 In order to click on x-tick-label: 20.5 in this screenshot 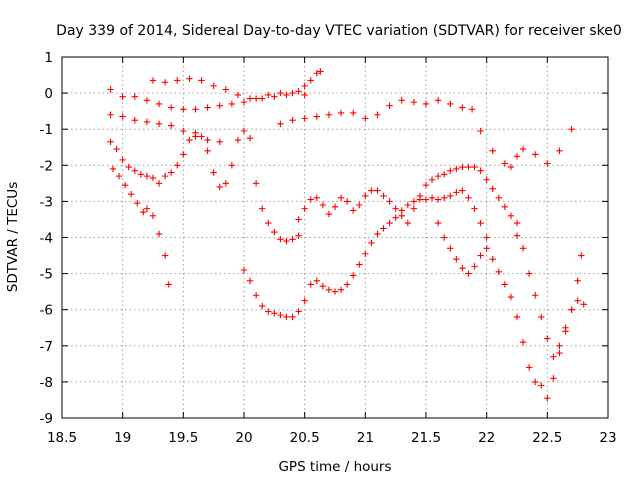, I will do `click(305, 438)`.